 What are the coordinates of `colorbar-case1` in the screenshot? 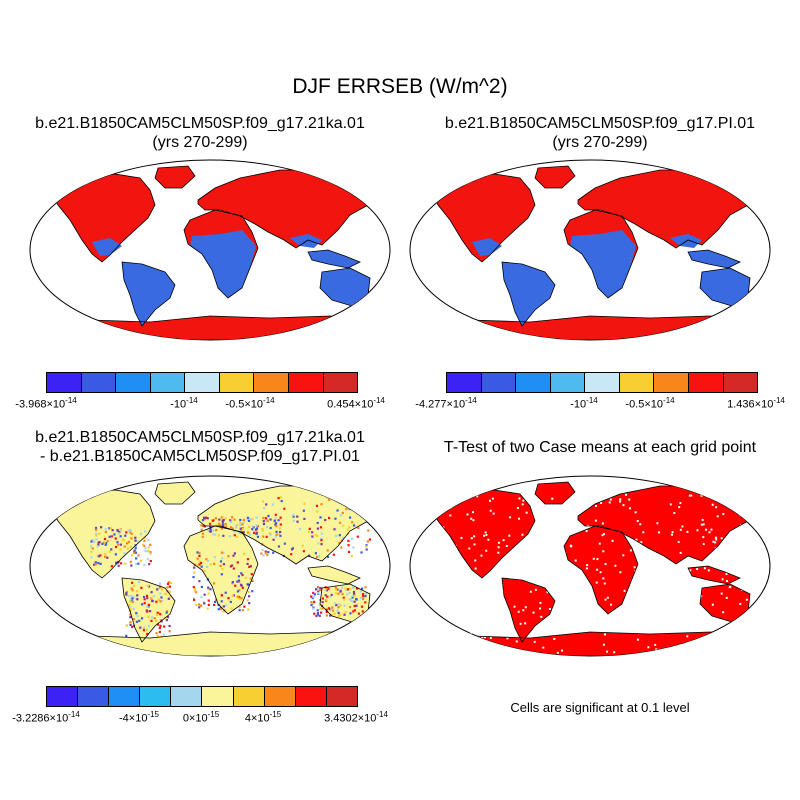 It's located at (202, 382).